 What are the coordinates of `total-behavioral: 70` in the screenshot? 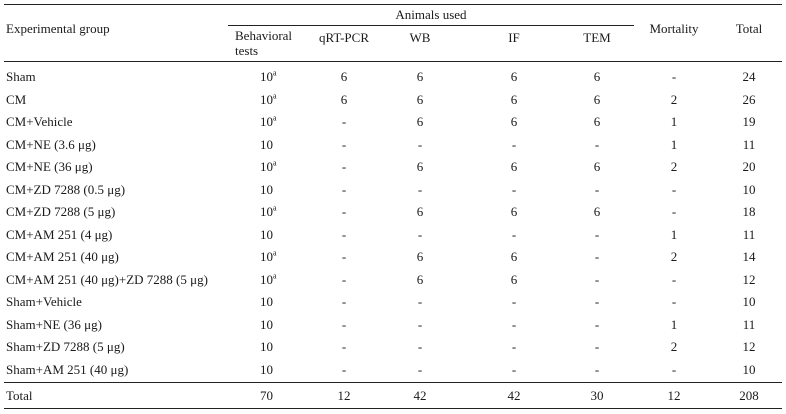 It's located at (266, 395).